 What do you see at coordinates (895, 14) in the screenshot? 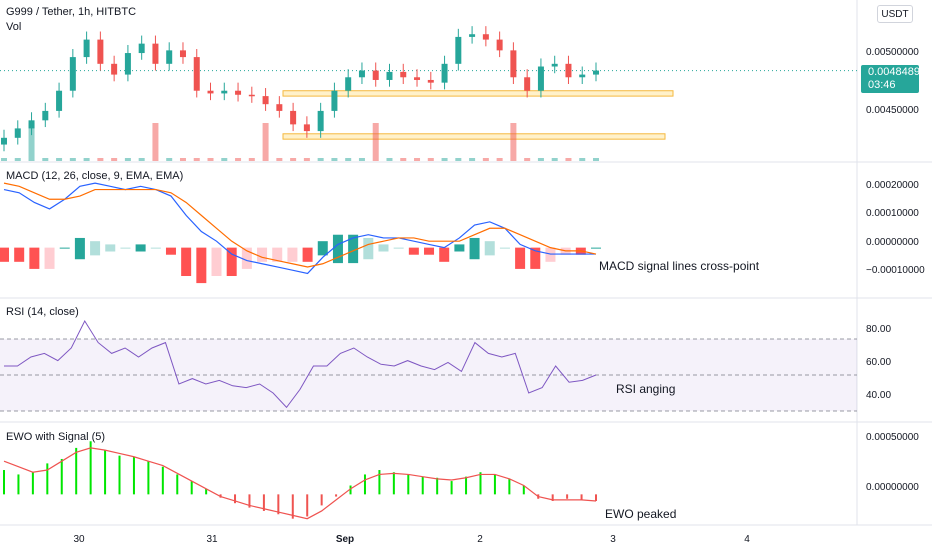
I see `currency-badge: USDT` at bounding box center [895, 14].